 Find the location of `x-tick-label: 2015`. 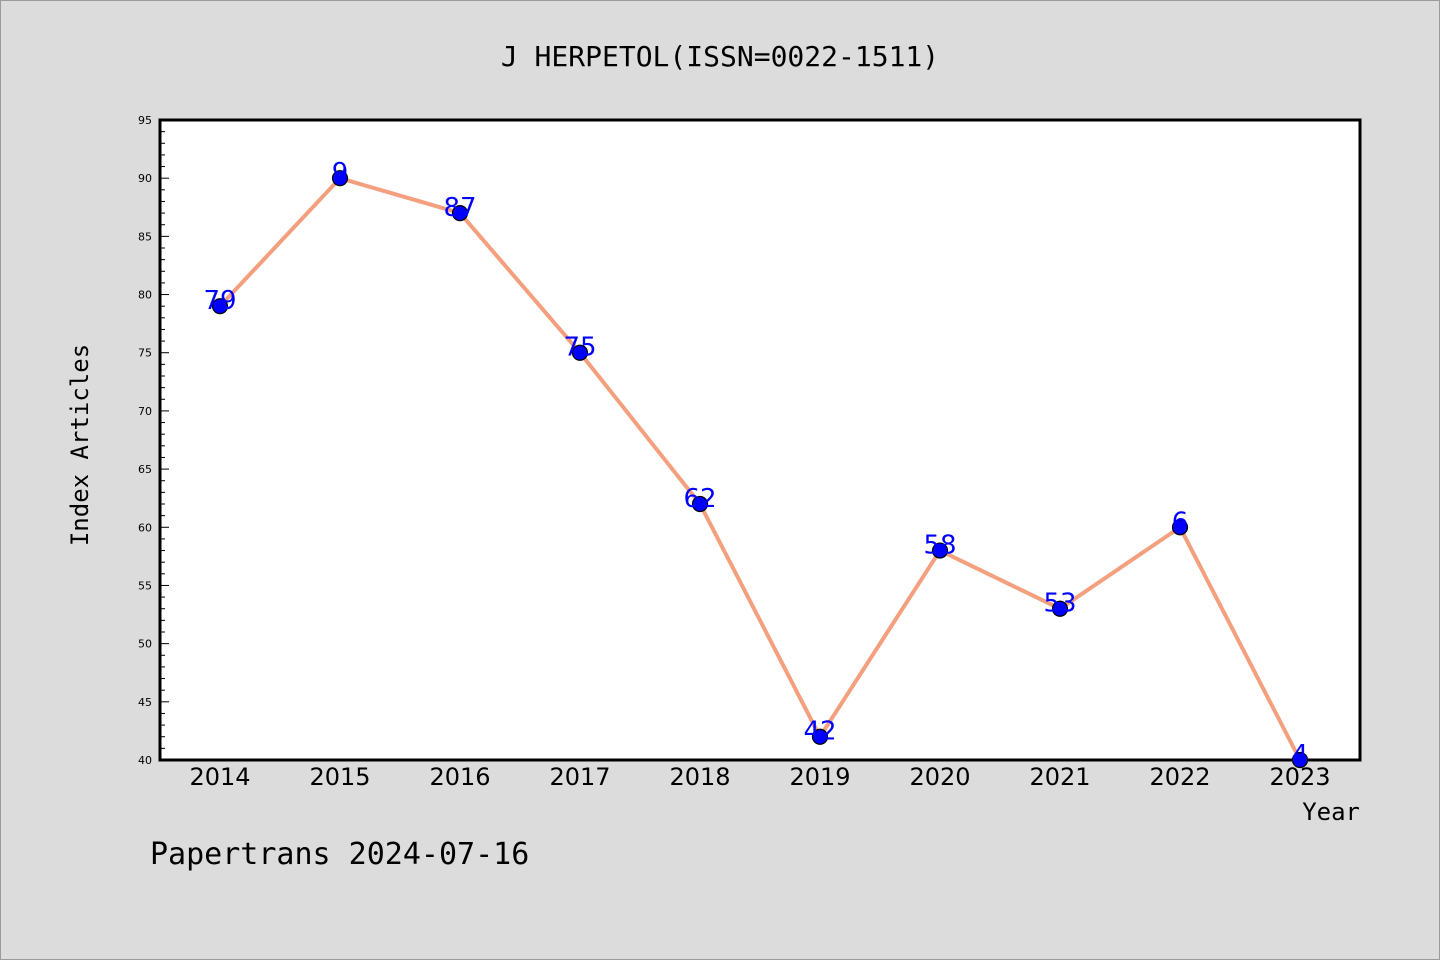

x-tick-label: 2015 is located at coordinates (339, 777).